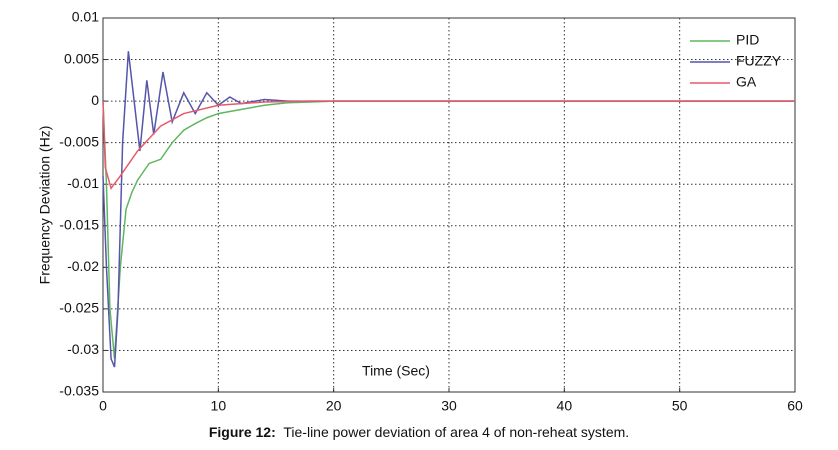  What do you see at coordinates (334, 406) in the screenshot?
I see `x-tick-label: 20` at bounding box center [334, 406].